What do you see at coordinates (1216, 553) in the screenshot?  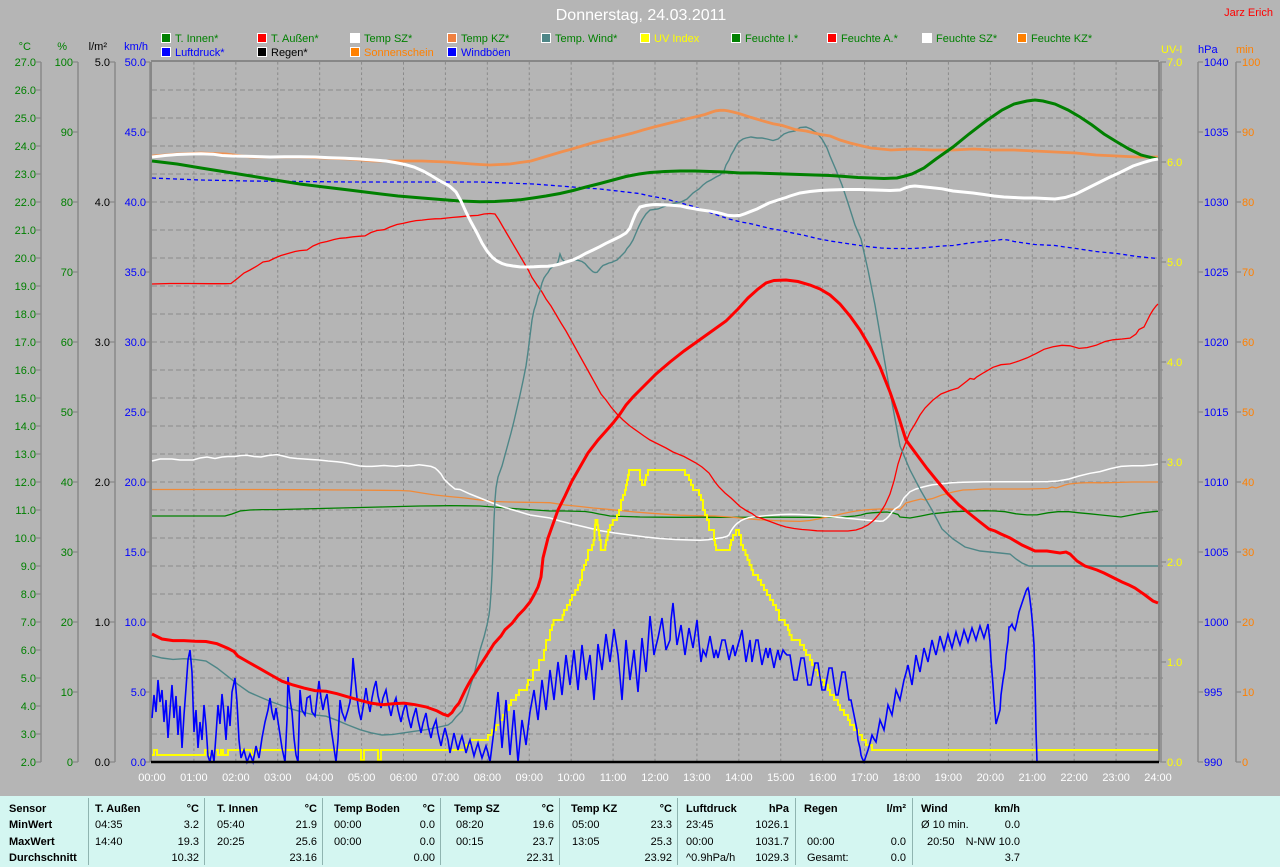 I see `svg-text: 1005` at bounding box center [1216, 553].